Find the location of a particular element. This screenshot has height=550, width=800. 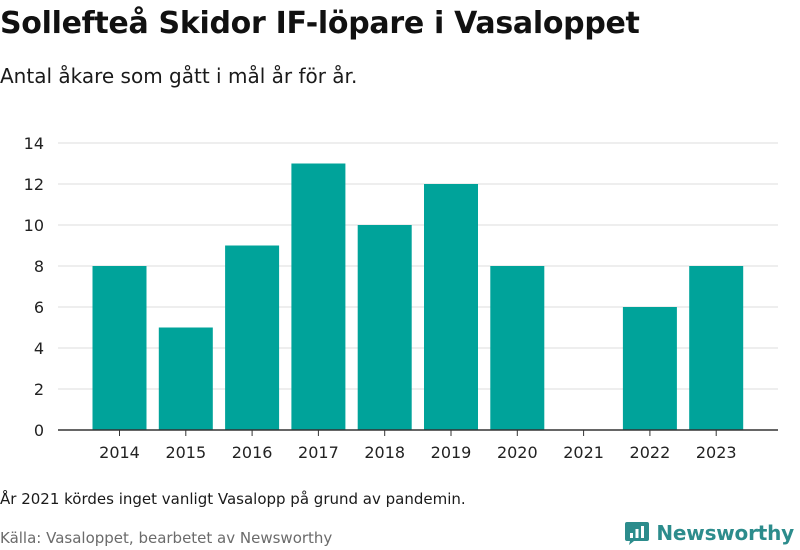

x-tick-label: 2016 is located at coordinates (252, 452).